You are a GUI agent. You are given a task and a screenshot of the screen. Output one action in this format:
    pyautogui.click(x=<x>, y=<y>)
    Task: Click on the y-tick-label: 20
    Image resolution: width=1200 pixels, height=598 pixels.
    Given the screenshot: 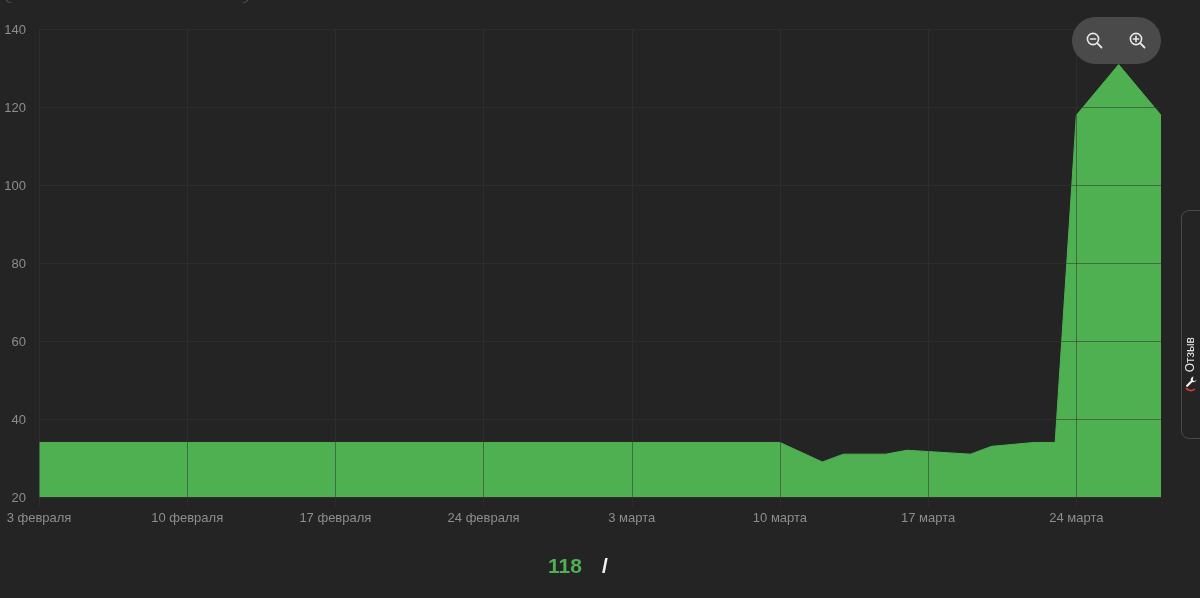 What is the action you would take?
    pyautogui.click(x=18, y=497)
    